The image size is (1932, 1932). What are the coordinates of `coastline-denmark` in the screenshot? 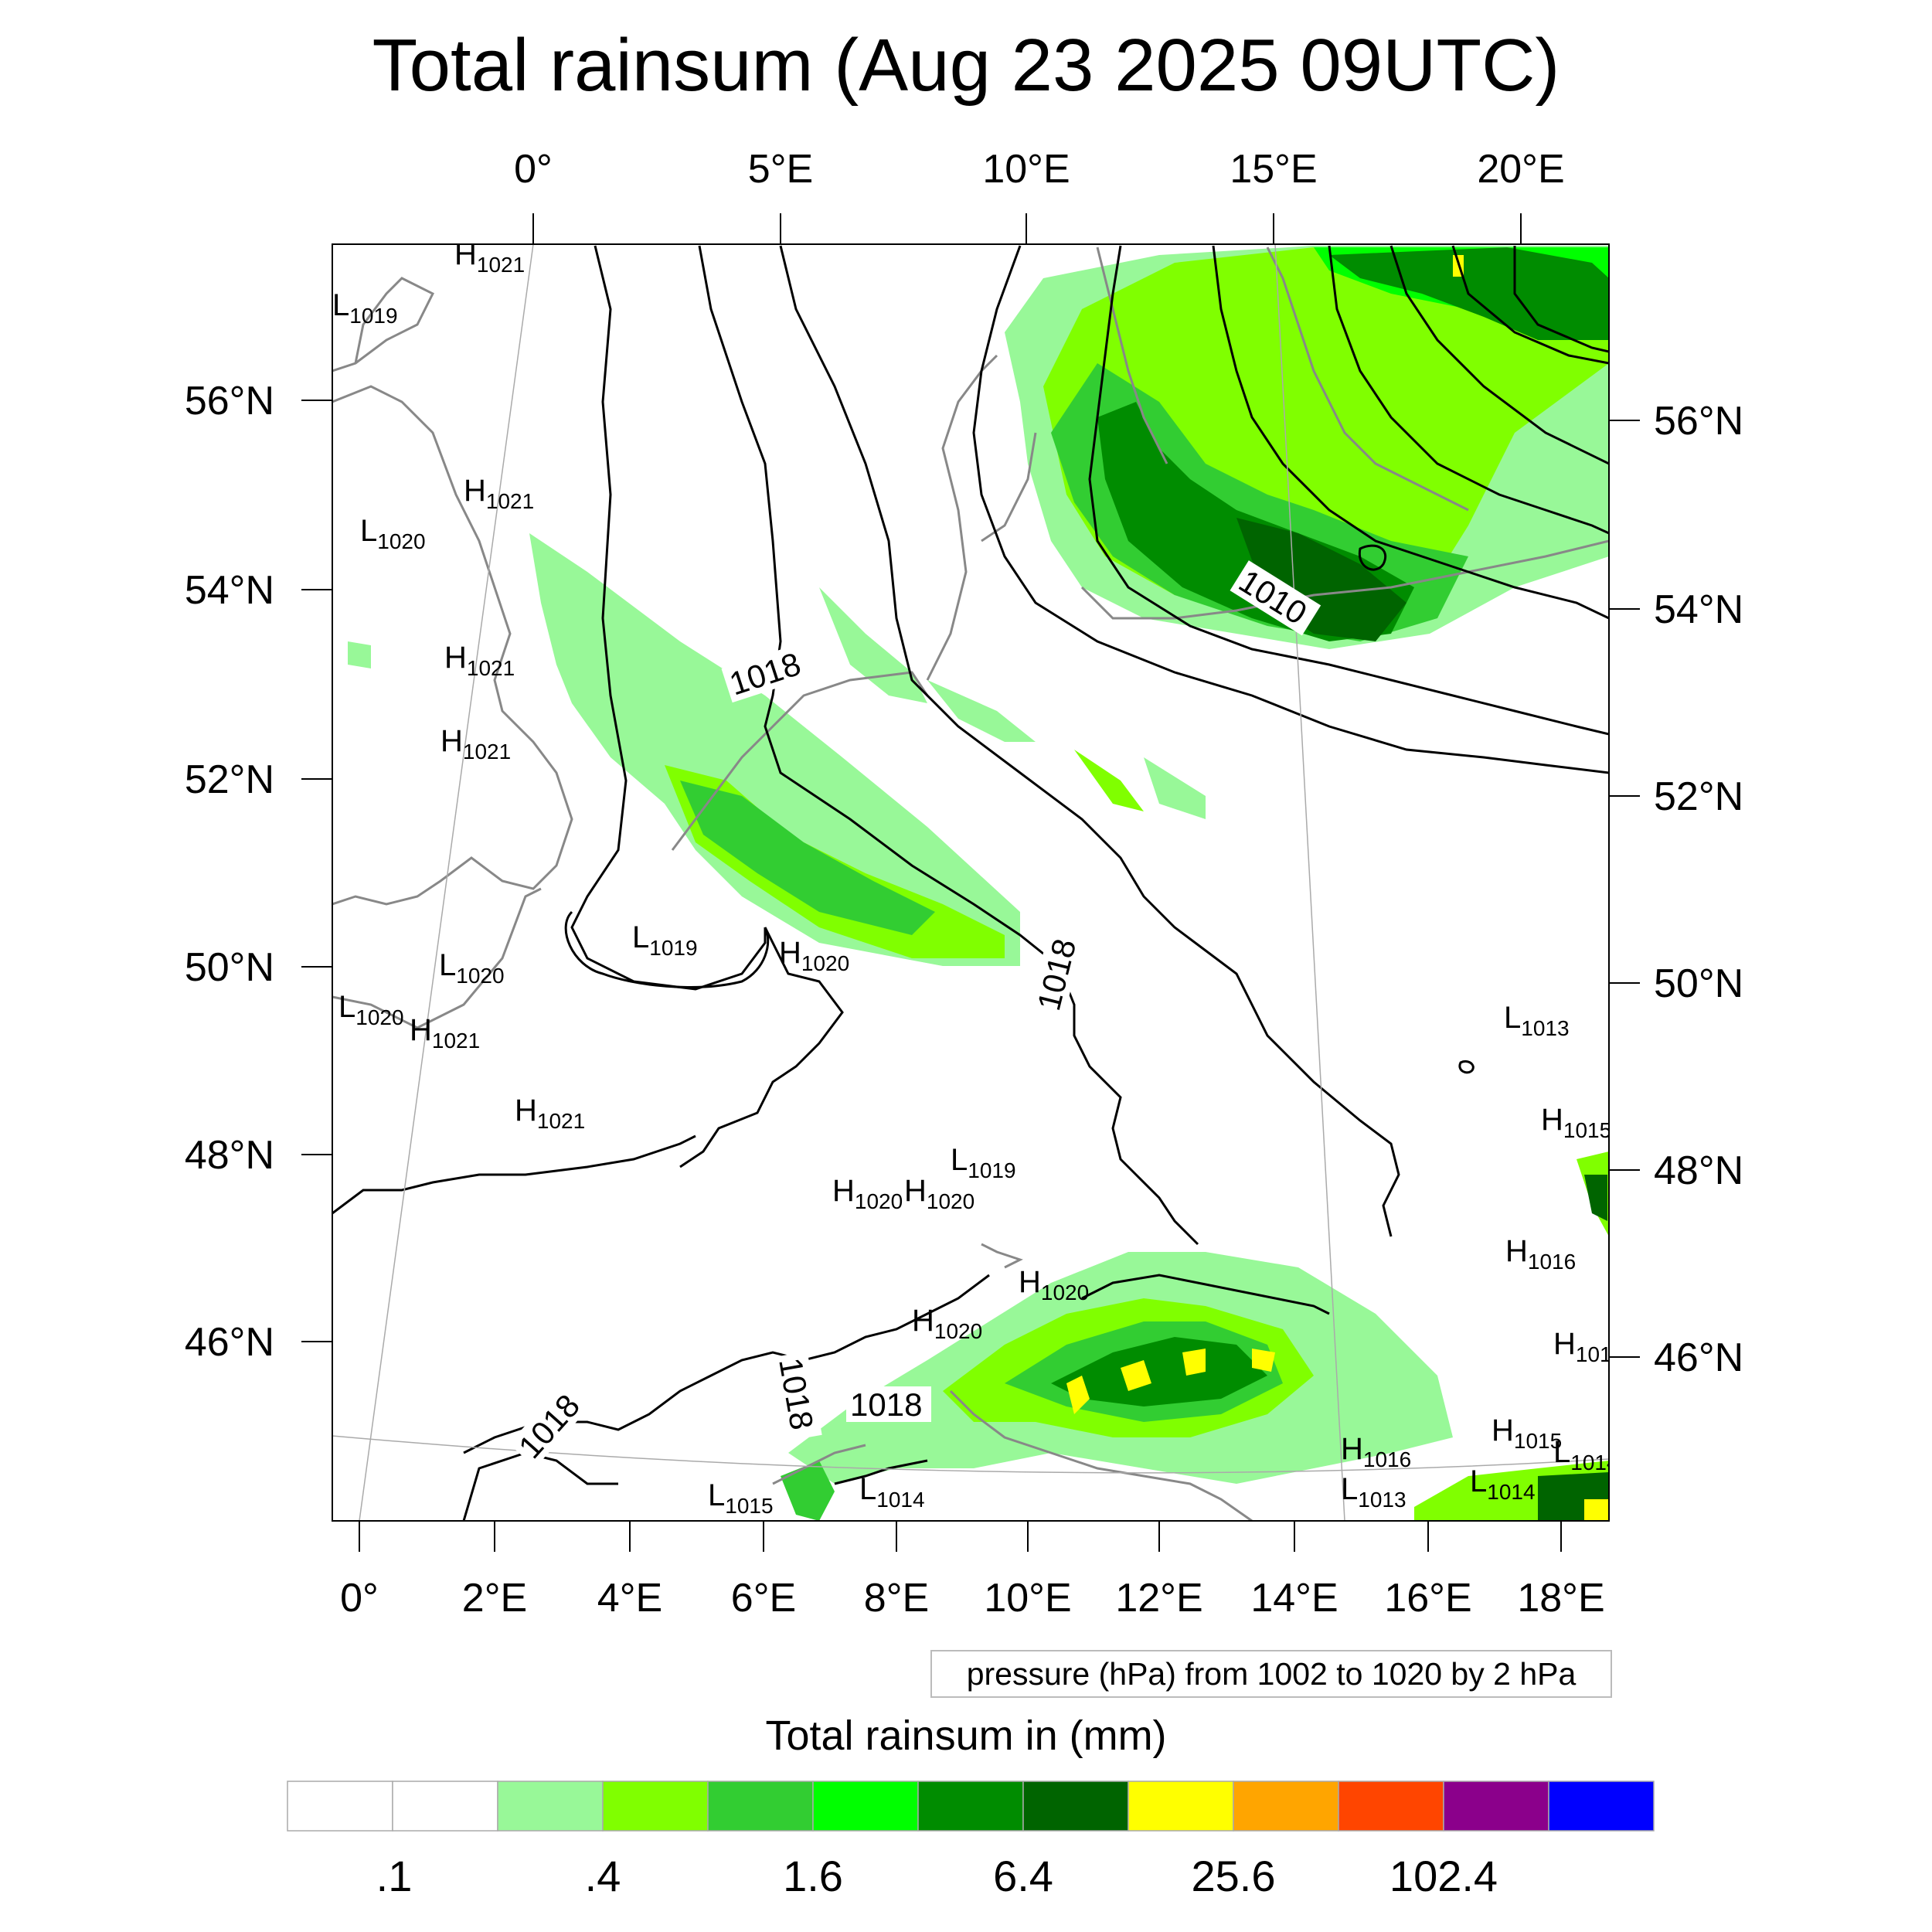 It's located at (982, 517).